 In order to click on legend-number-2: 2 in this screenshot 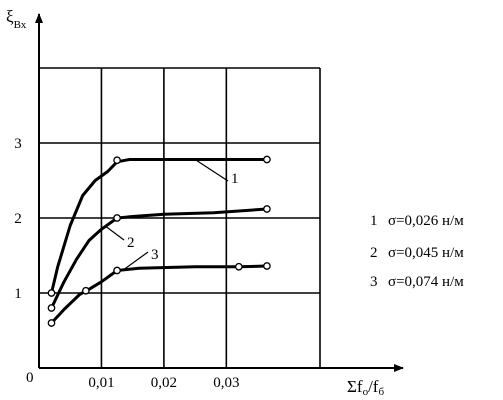, I will do `click(374, 253)`.